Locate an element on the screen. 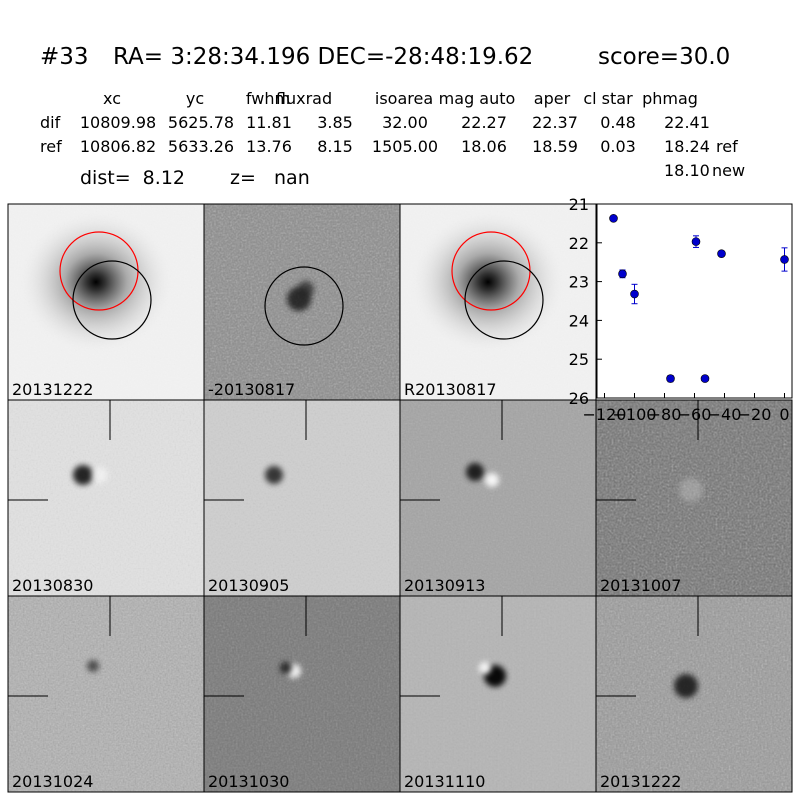 The image size is (800, 800). panel-label: 20130913 is located at coordinates (444, 585).